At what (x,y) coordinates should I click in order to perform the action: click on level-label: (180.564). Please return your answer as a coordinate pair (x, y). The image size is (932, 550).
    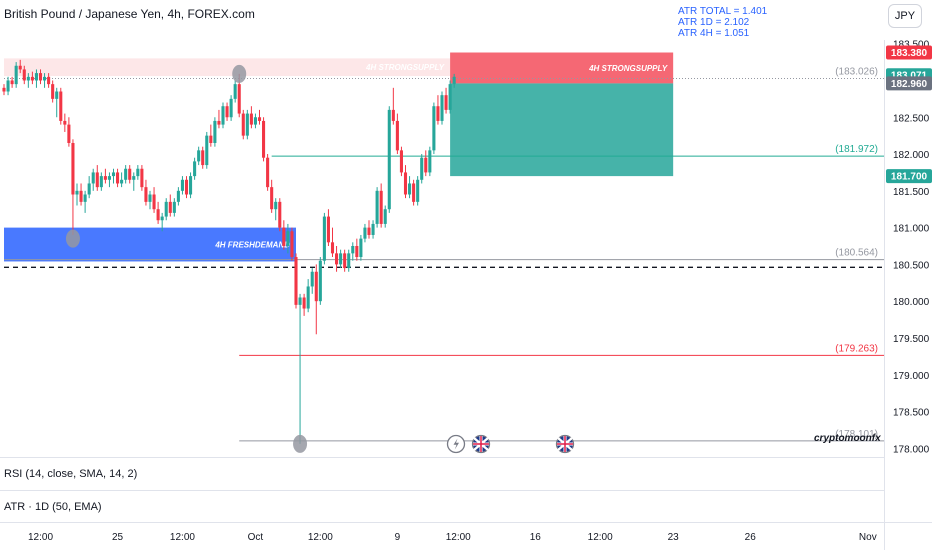
    Looking at the image, I should click on (856, 253).